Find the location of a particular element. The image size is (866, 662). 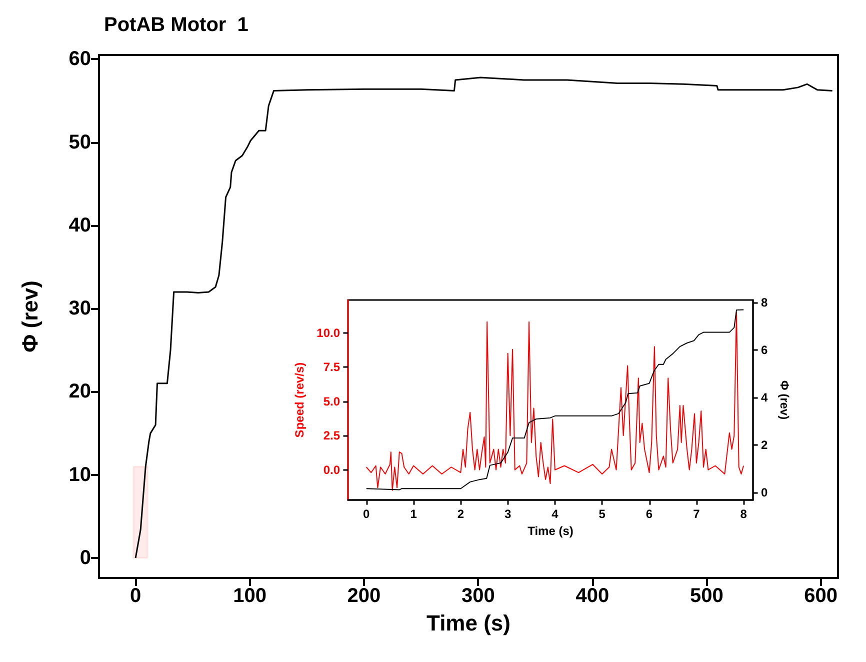

y-tick-label: 60 is located at coordinates (79, 59).